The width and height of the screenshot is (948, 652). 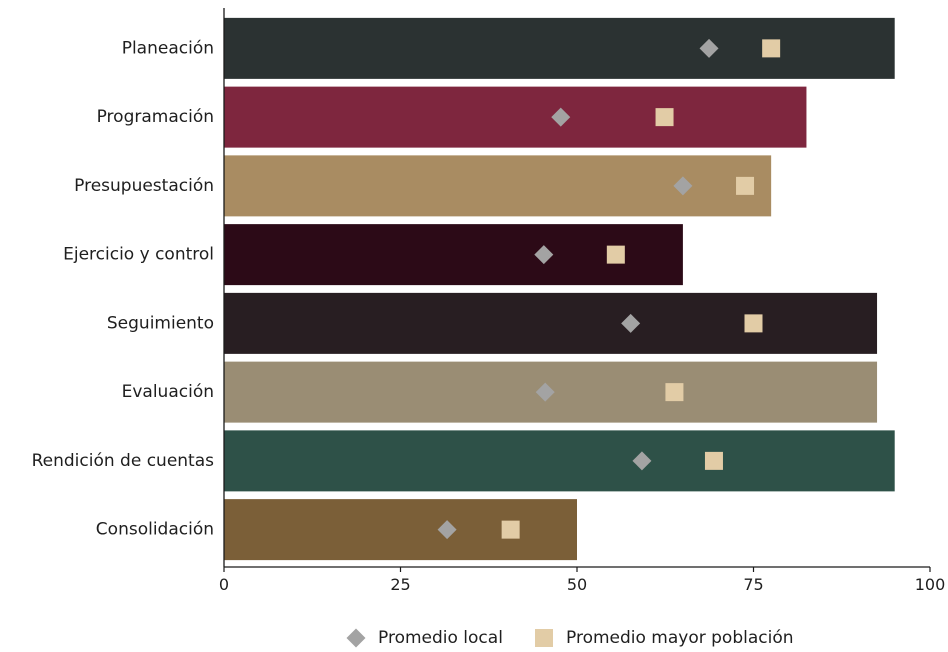 I want to click on category-label: Presupuestación, so click(x=144, y=186).